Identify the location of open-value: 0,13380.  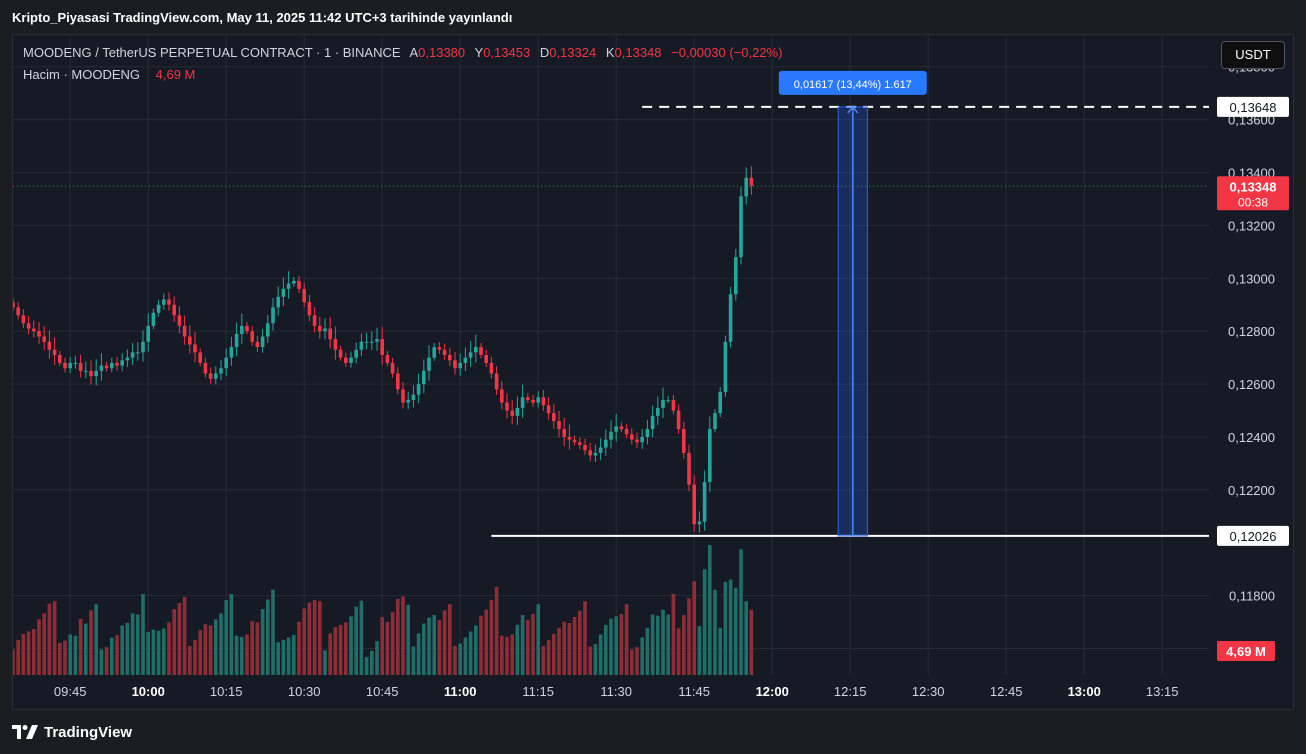
(442, 52).